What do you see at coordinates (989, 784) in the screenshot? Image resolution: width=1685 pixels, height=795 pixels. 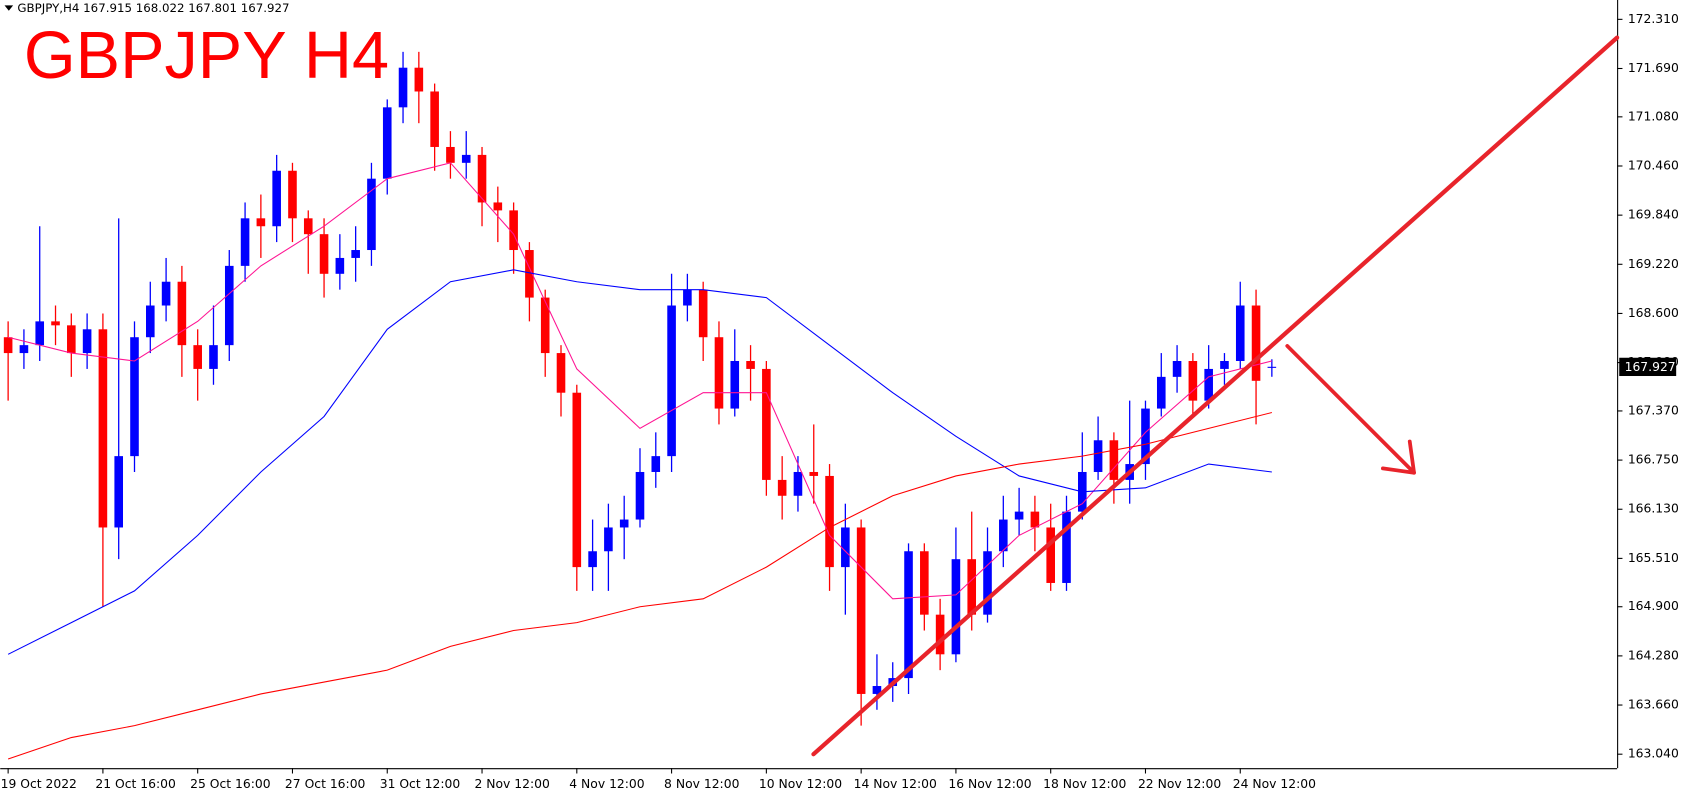 I see `x-tick-label: 16 Nov 12:00` at bounding box center [989, 784].